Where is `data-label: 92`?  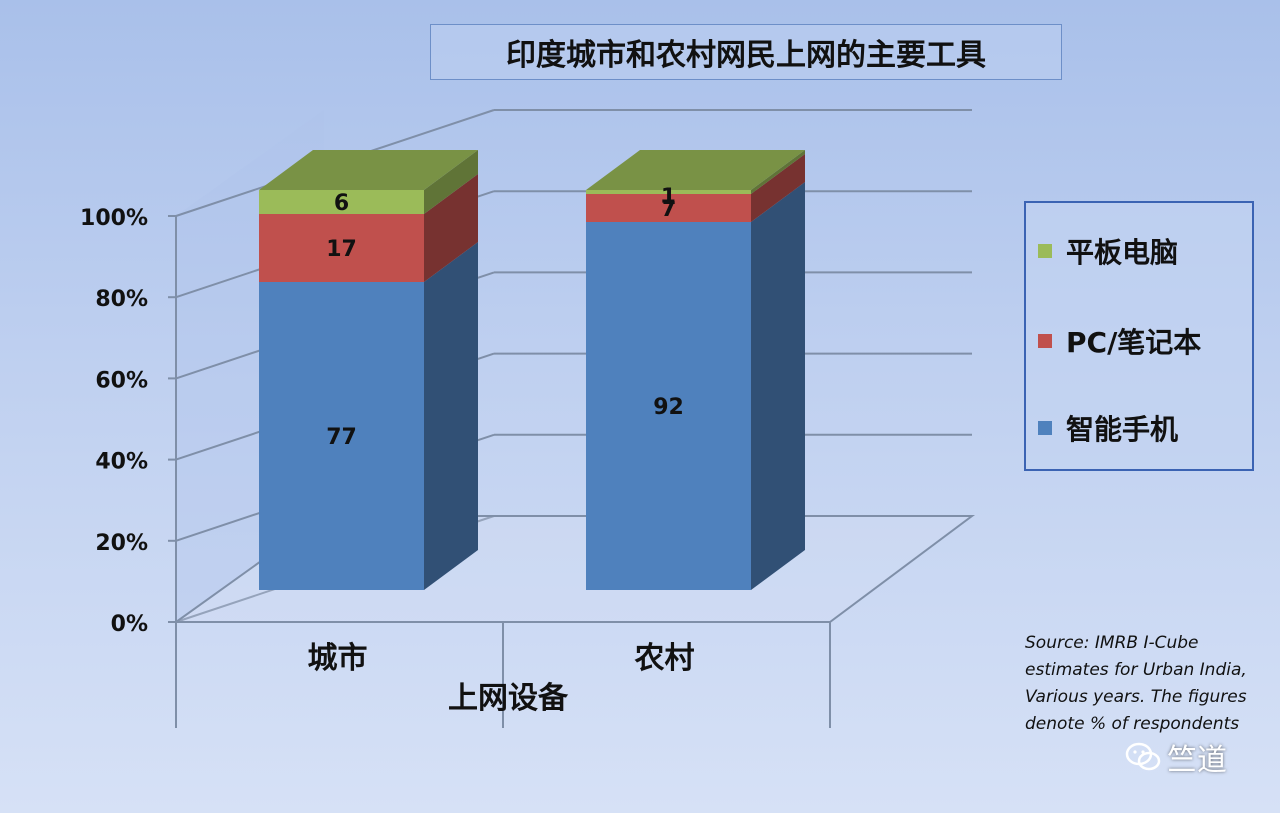
data-label: 92 is located at coordinates (668, 407).